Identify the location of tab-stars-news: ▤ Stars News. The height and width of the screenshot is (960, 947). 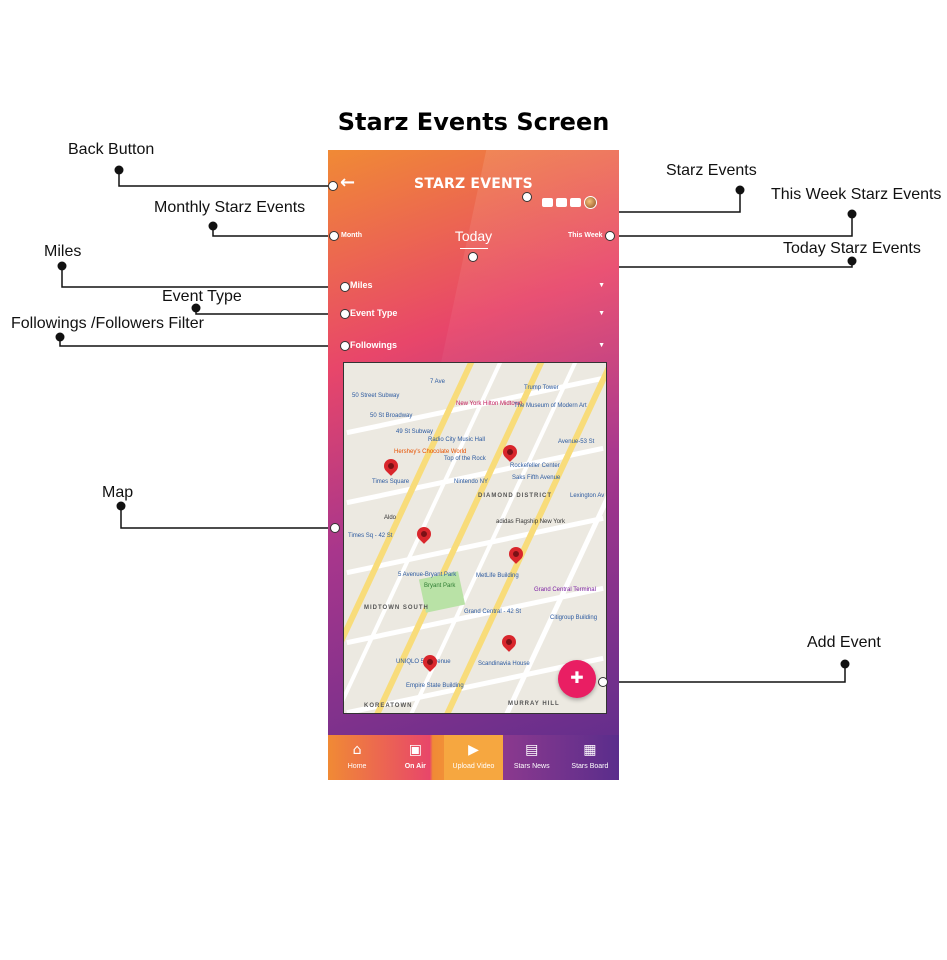
(532, 757).